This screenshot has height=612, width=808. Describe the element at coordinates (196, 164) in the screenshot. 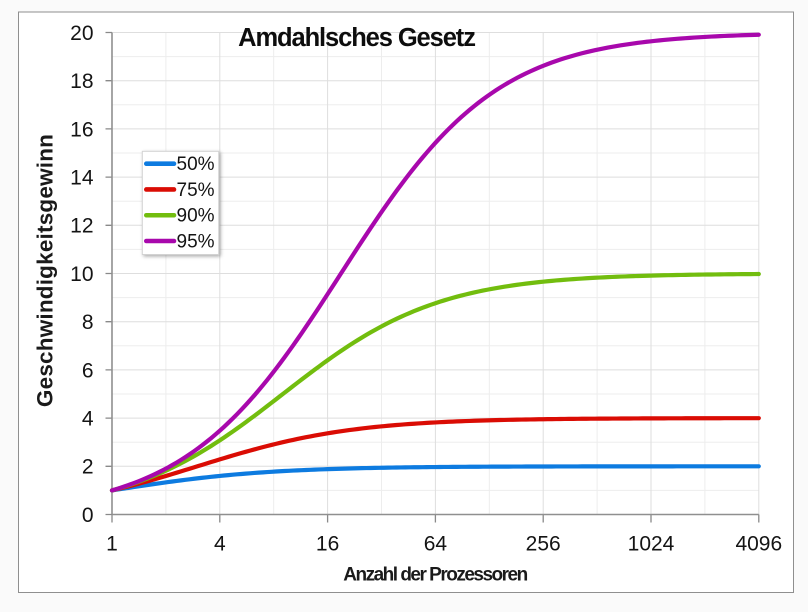

I see `svg-text: 50%` at that location.